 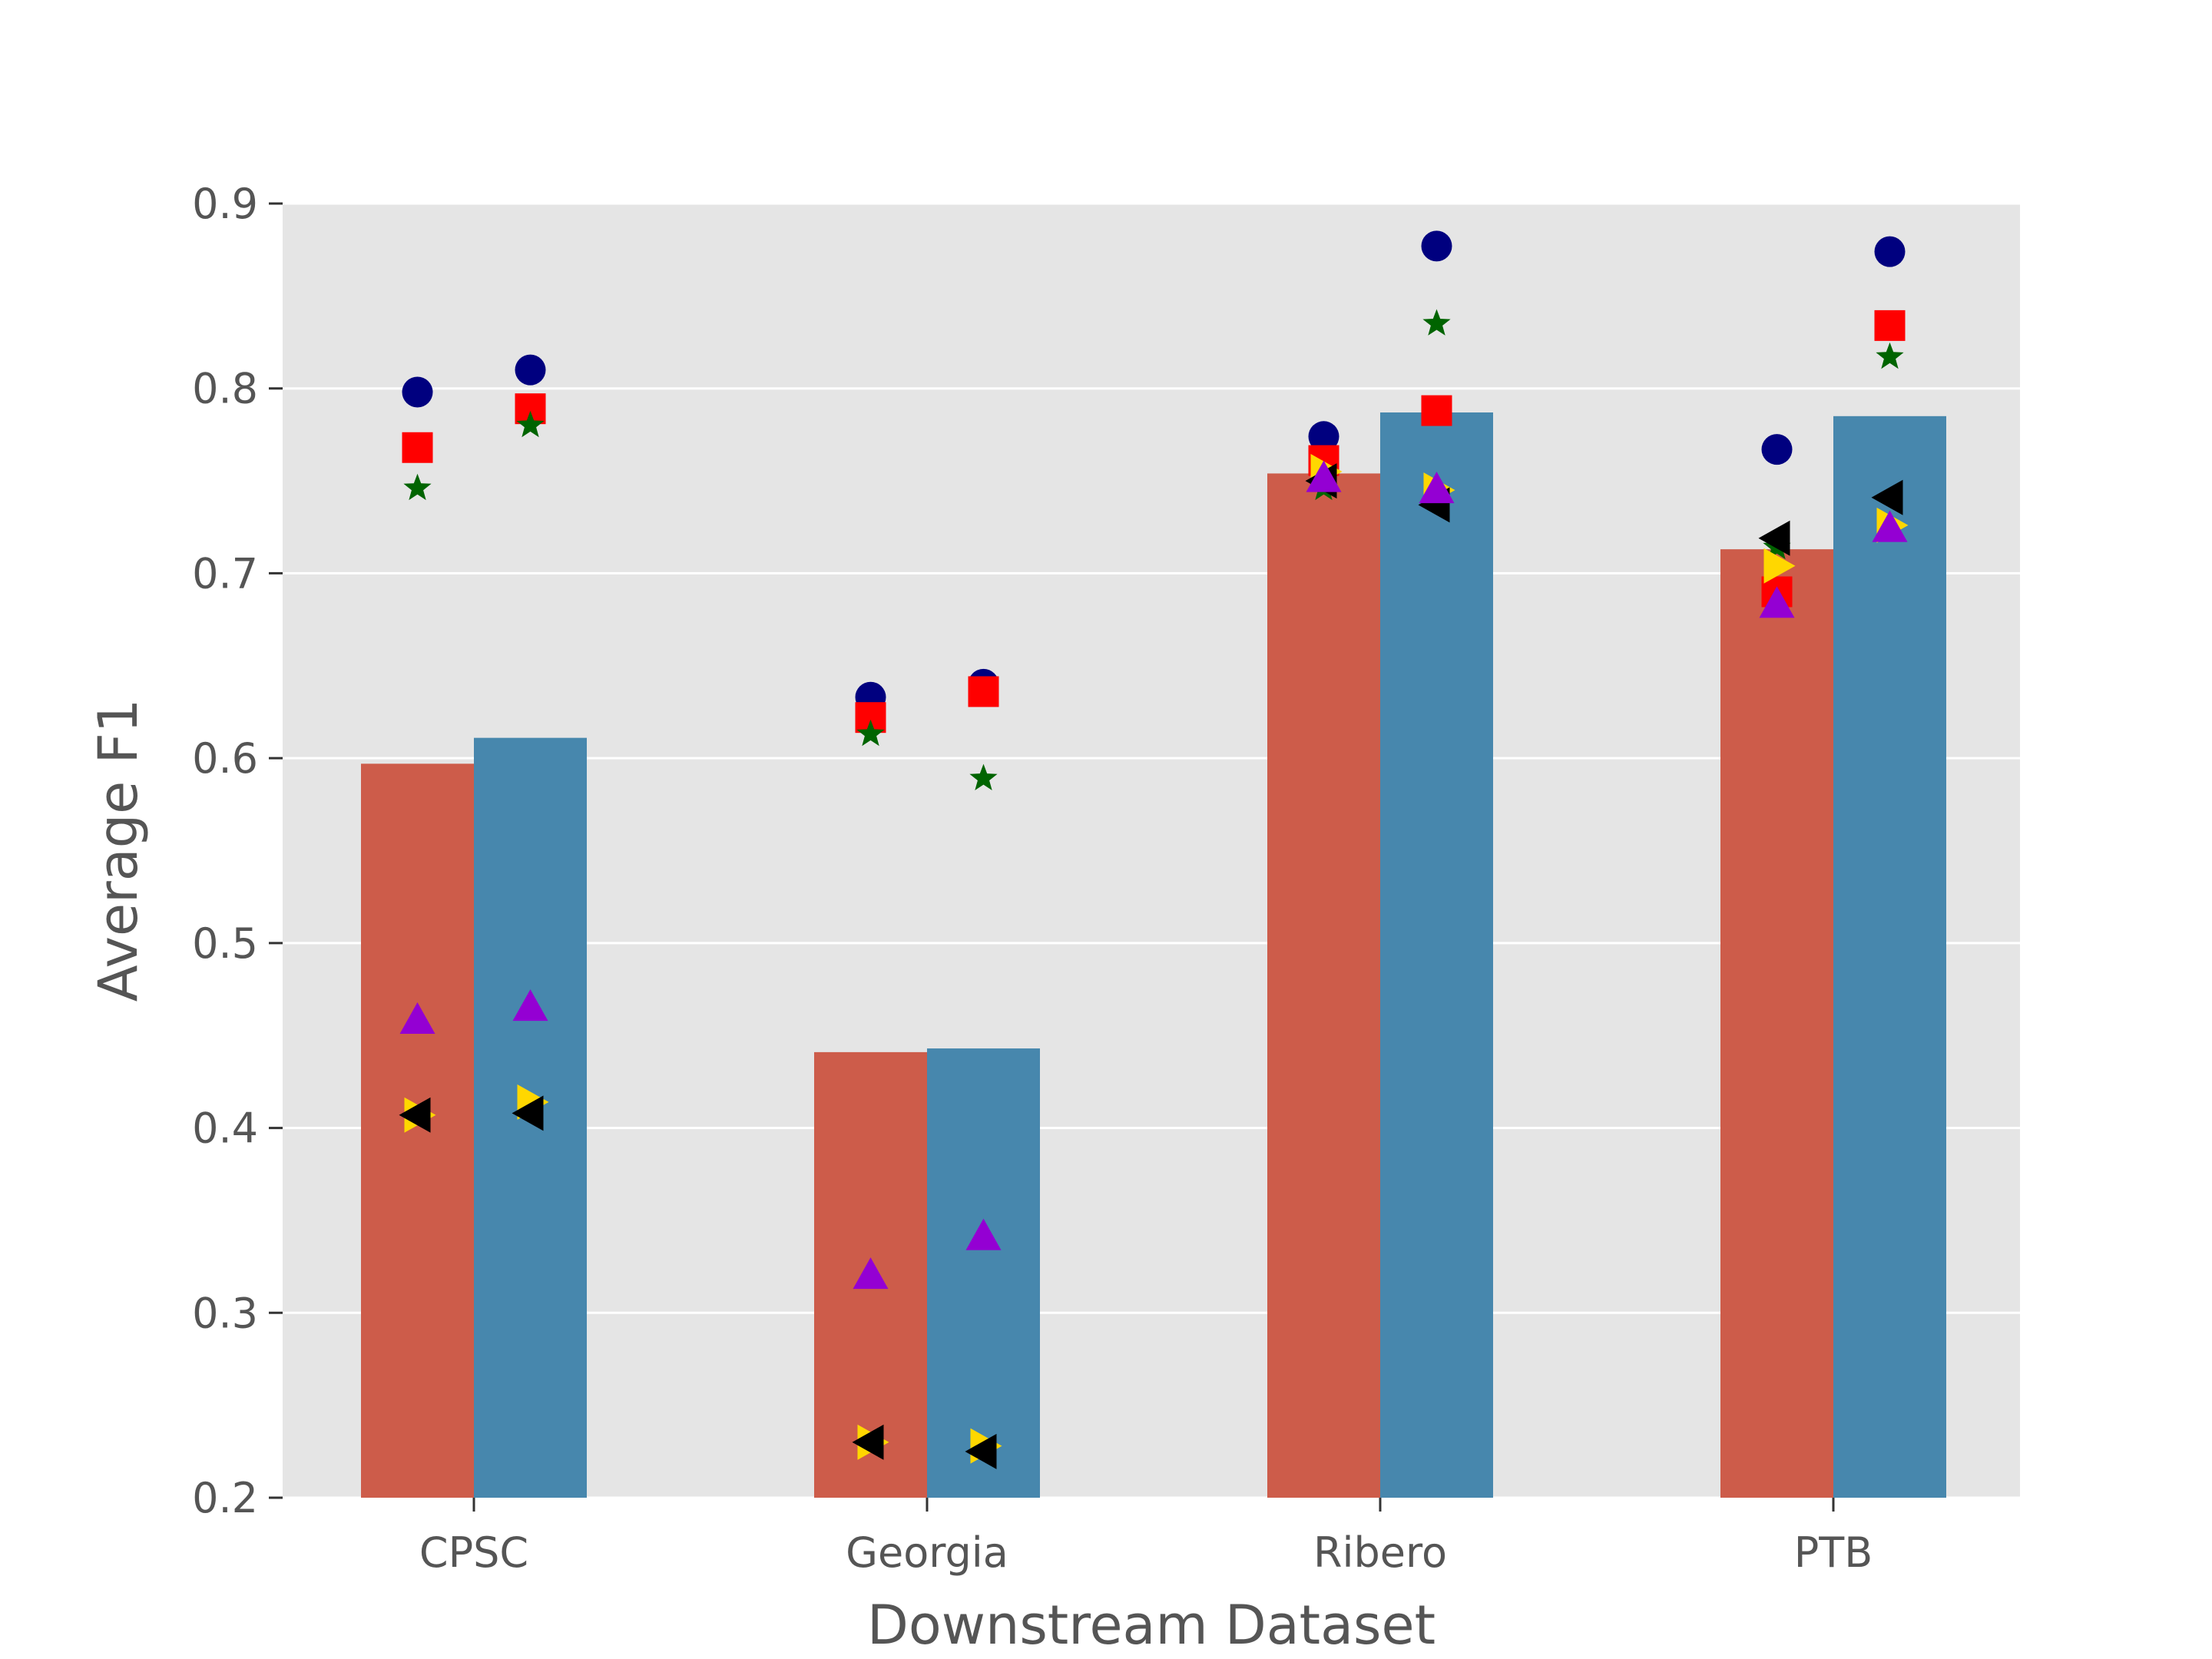 What do you see at coordinates (225, 1128) in the screenshot?
I see `y-tick-label: 0.4` at bounding box center [225, 1128].